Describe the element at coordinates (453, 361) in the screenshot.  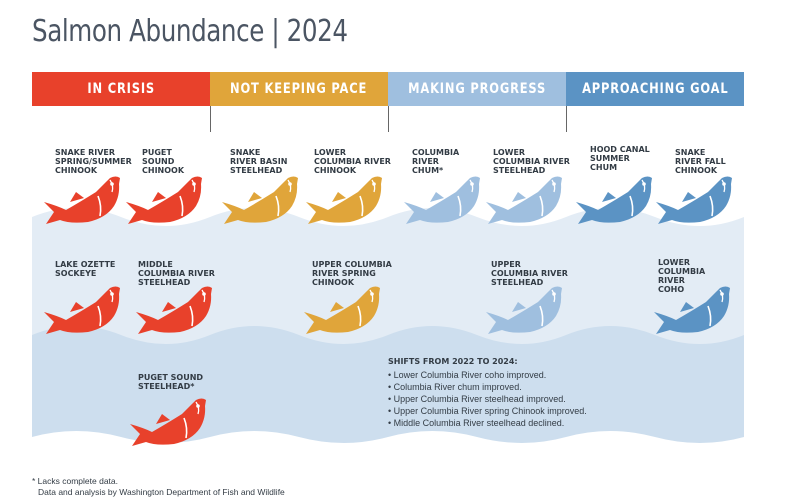
I see `shifts-heading: SHIFTS FROM 2022 TO 2024:` at that location.